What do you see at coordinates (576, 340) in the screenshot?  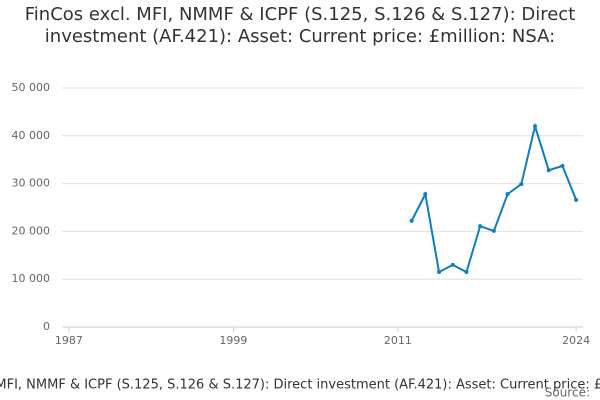 I see `x-tick-label: 2024` at bounding box center [576, 340].